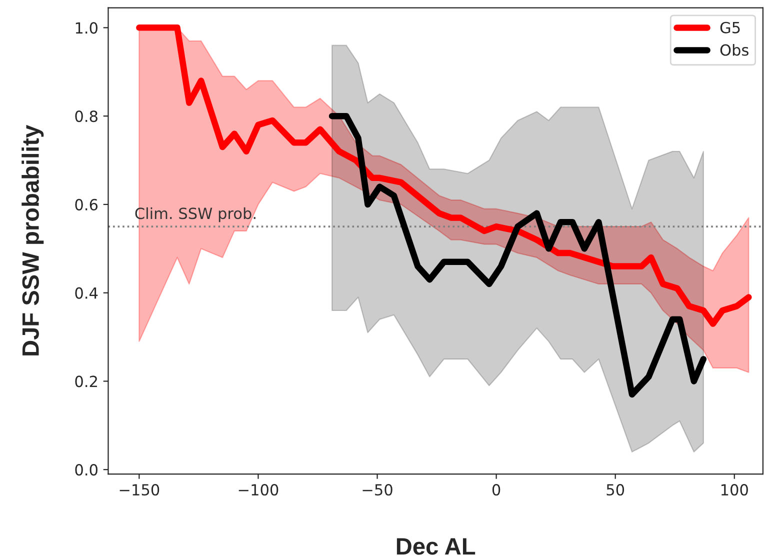  Describe the element at coordinates (258, 490) in the screenshot. I see `x-tick-label: −100` at that location.